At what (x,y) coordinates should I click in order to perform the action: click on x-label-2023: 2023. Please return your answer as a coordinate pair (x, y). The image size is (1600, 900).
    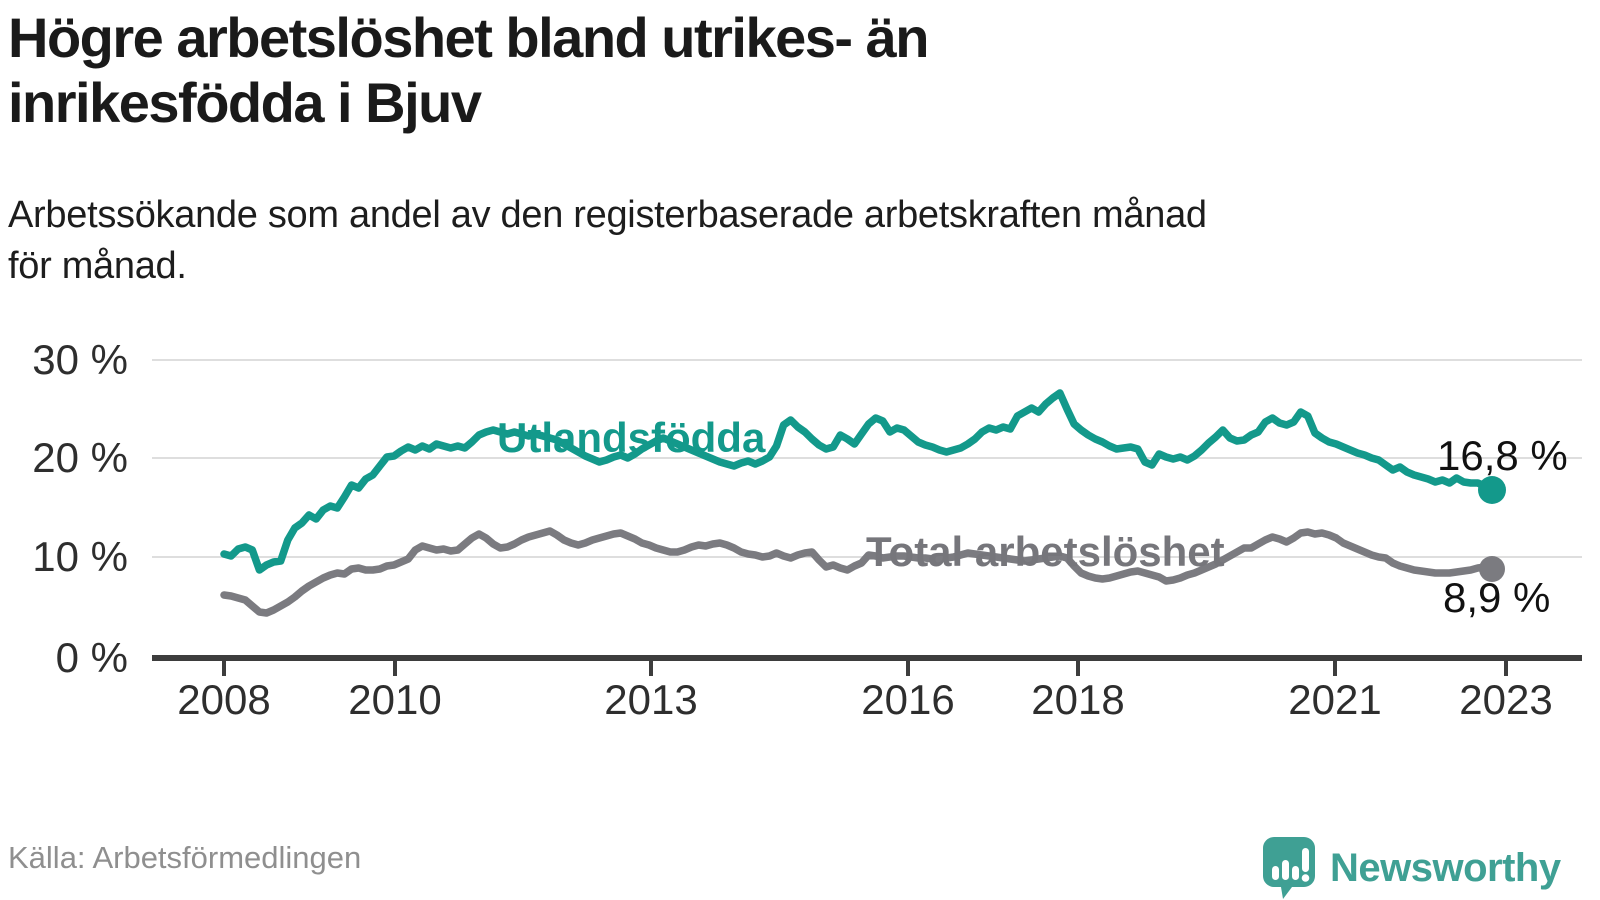
    Looking at the image, I should click on (1505, 699).